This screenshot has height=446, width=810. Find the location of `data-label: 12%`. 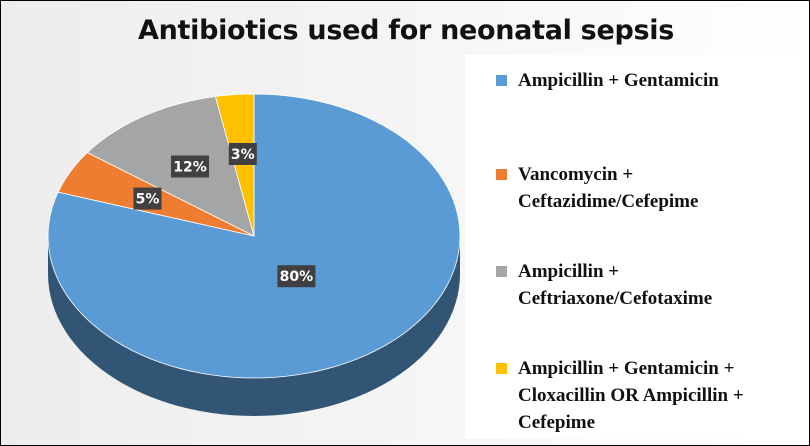

data-label: 12% is located at coordinates (190, 168).